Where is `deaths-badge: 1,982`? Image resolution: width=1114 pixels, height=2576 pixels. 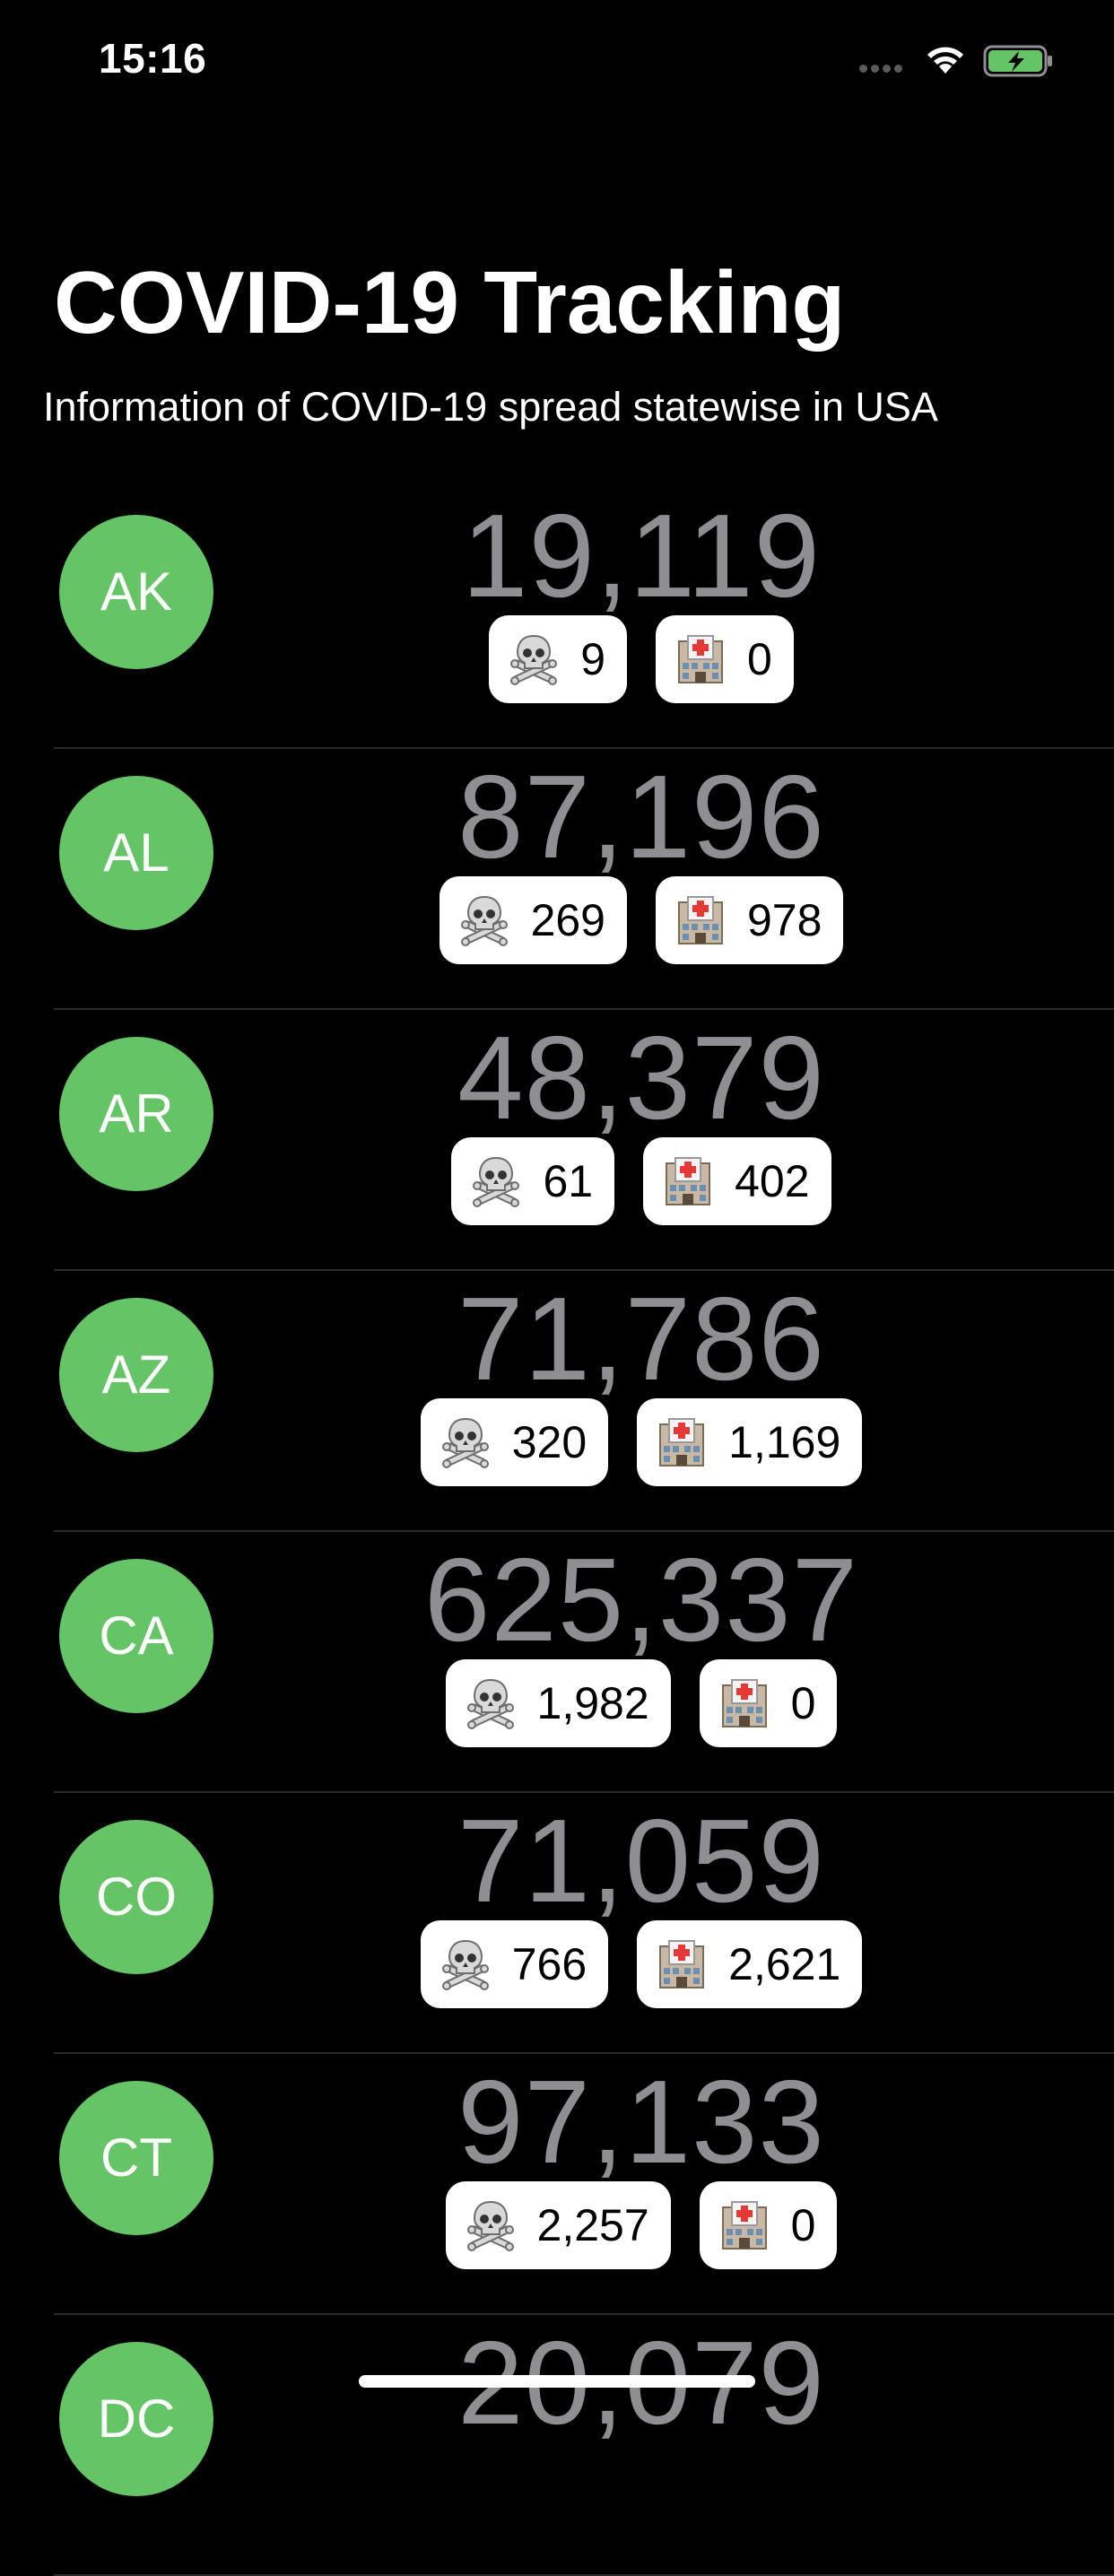
deaths-badge: 1,982 is located at coordinates (558, 1703).